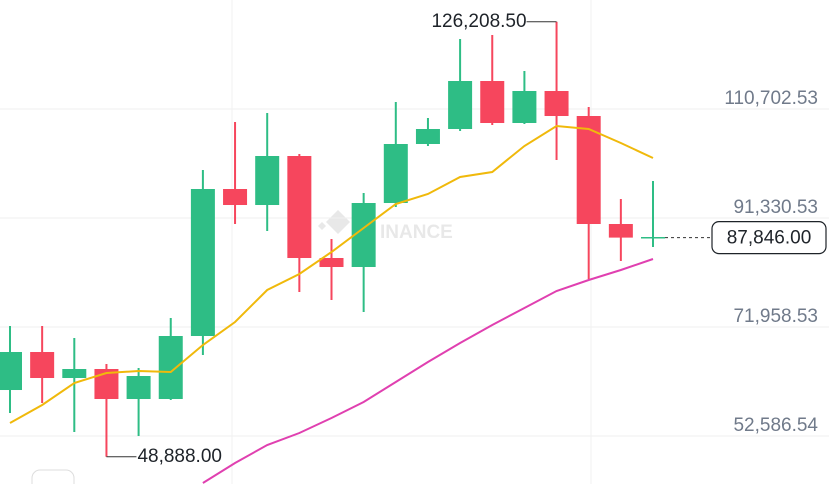 The image size is (829, 484). I want to click on y-tick-label: 52,586.54, so click(775, 425).